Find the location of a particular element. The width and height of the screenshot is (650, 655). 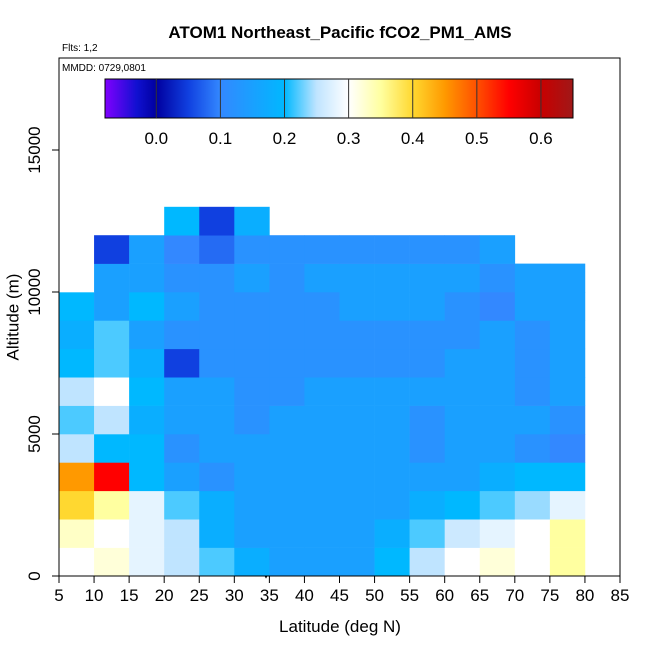

x-tick-label: 75 is located at coordinates (549, 595).